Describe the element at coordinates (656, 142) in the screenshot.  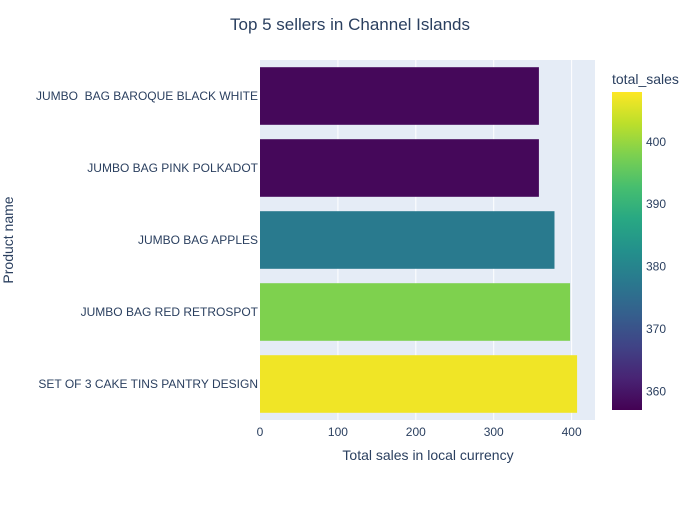
I see `colorbar-tick-label: 400` at that location.